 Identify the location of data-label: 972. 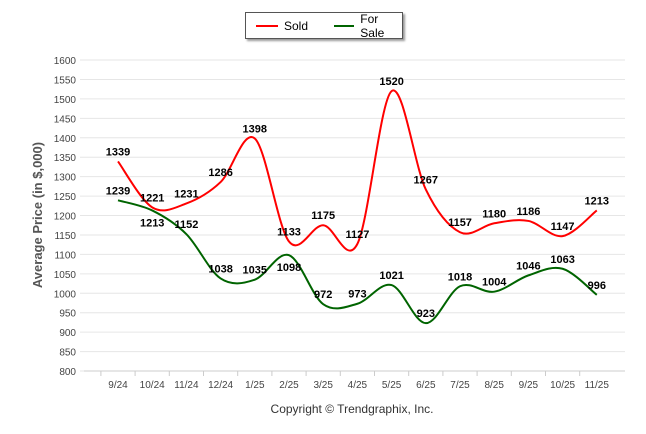
(323, 295).